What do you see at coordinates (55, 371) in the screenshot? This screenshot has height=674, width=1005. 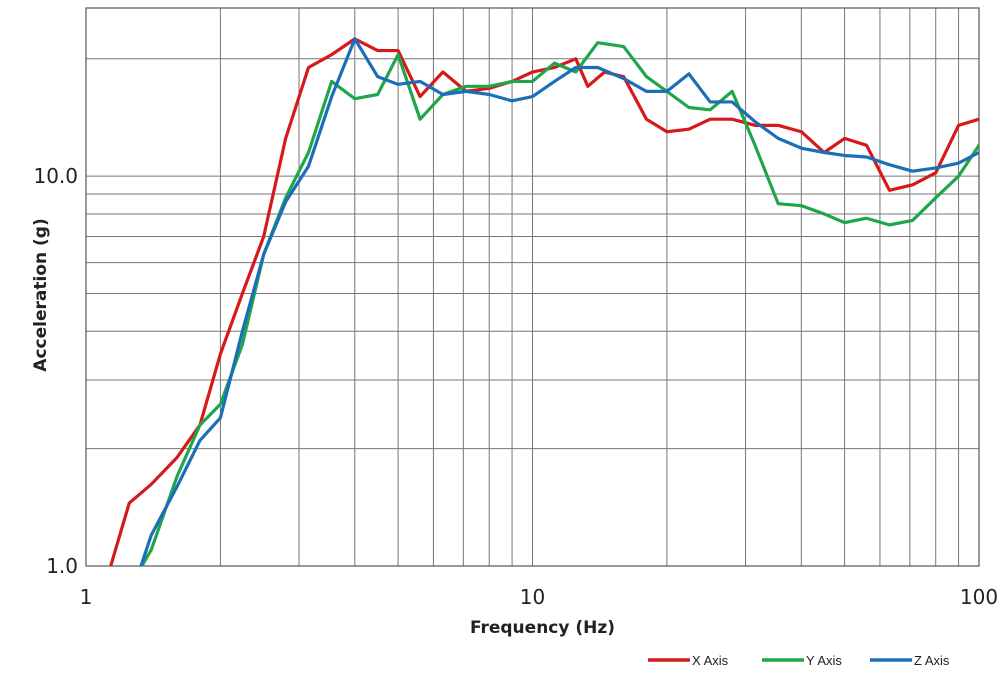 I see `y-axis-ticks: 1.0 10.0` at bounding box center [55, 371].